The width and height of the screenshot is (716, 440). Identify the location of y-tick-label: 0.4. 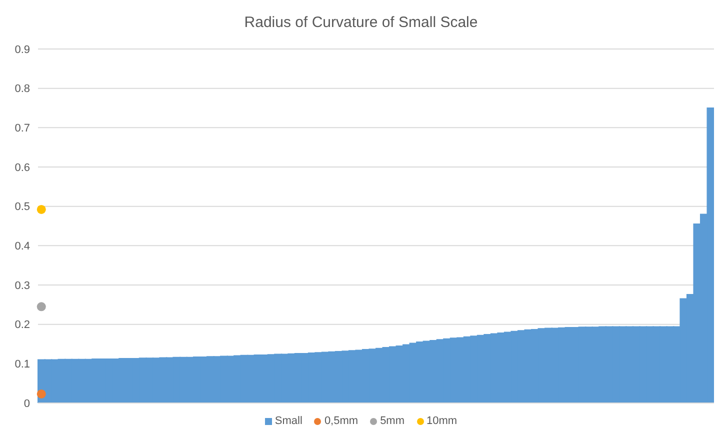
(22, 246).